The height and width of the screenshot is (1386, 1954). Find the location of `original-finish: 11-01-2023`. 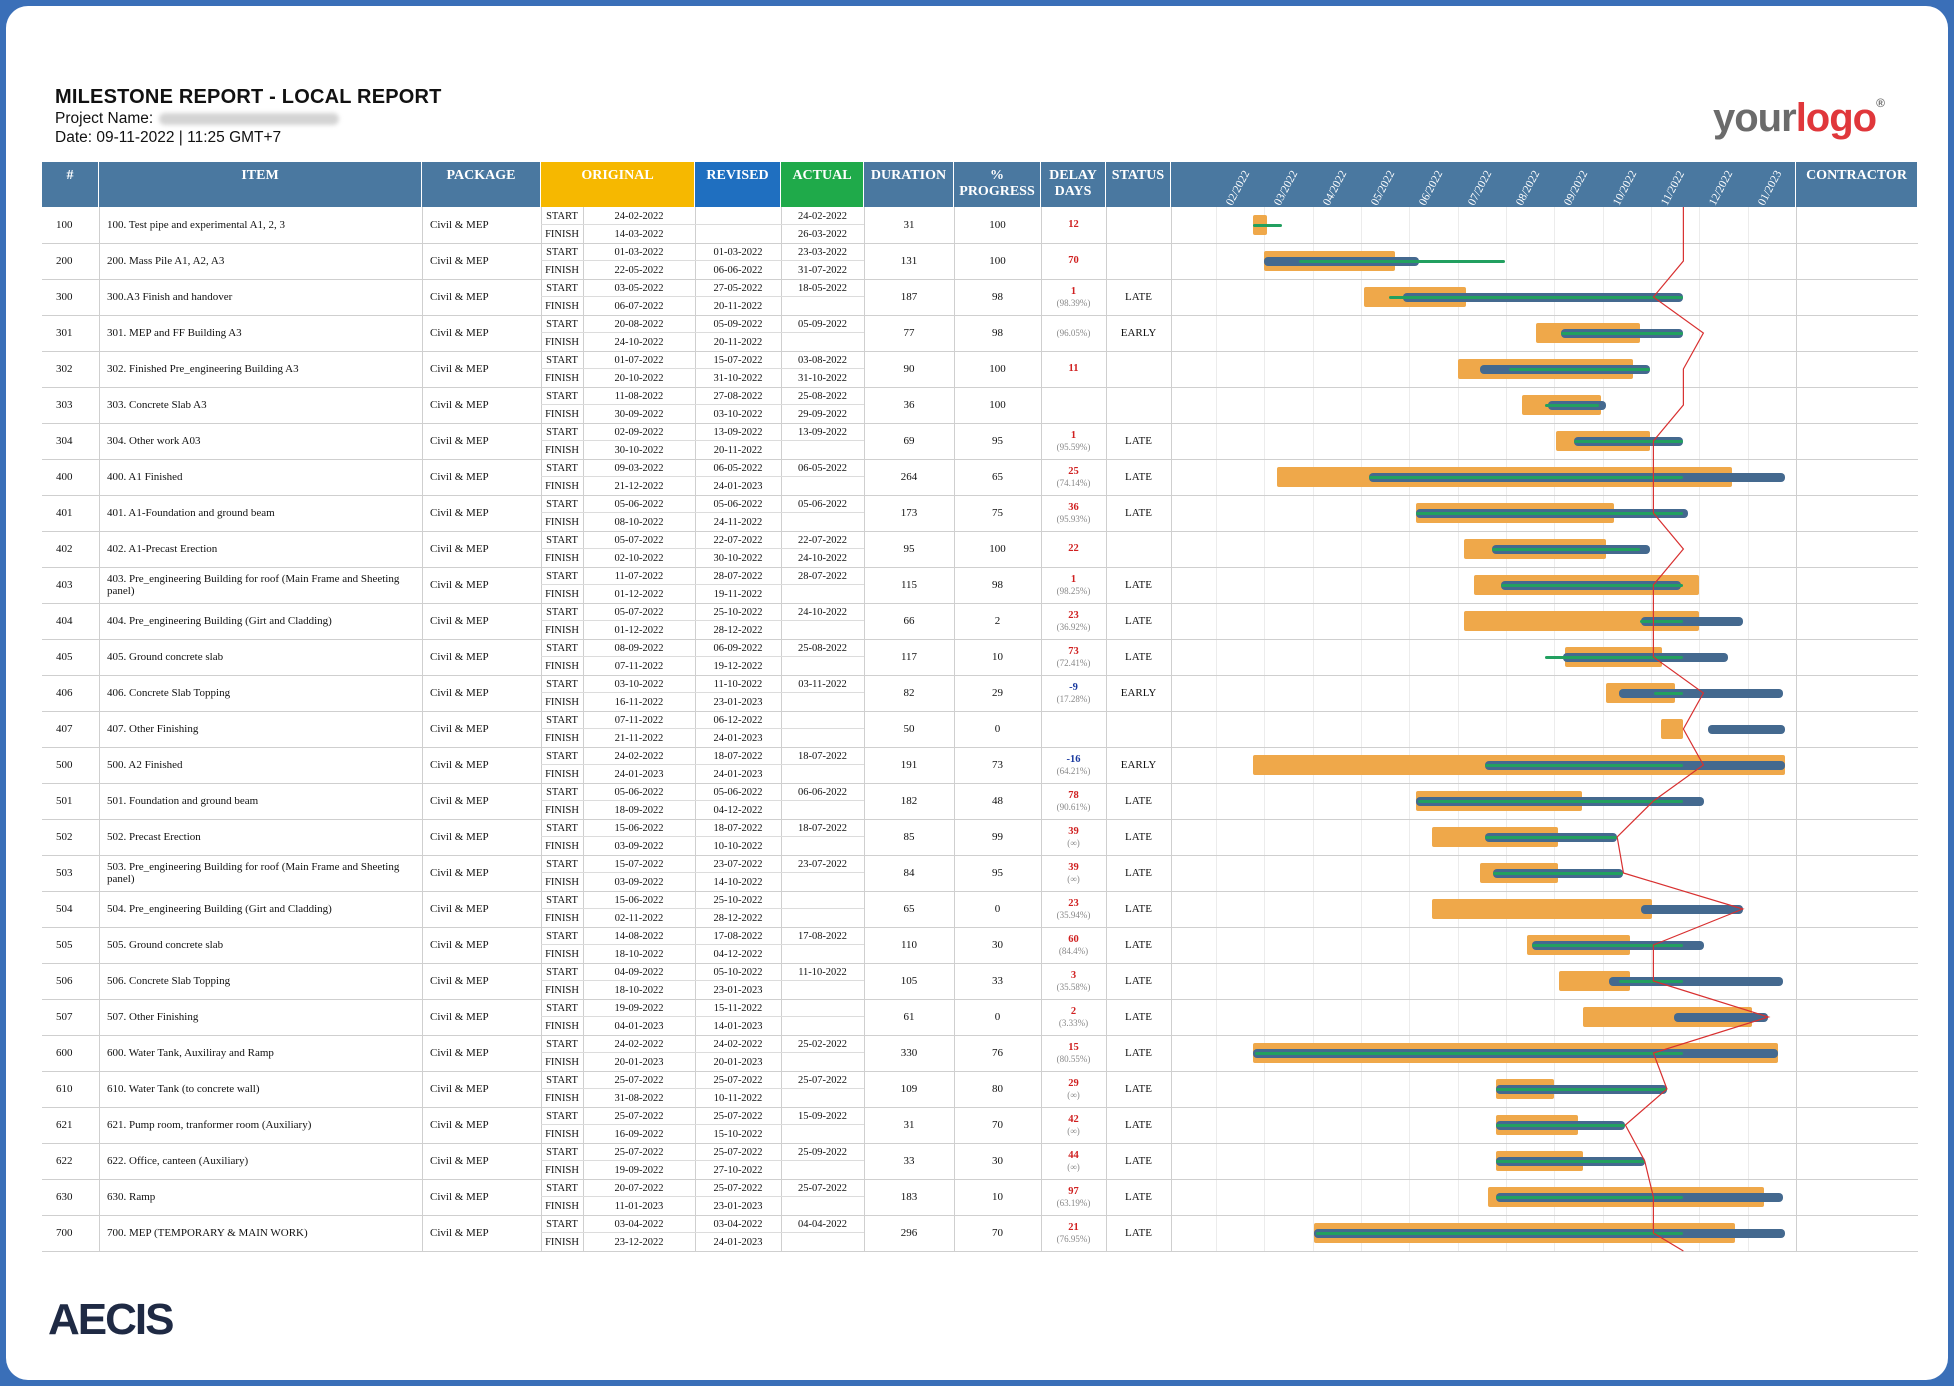

original-finish: 11-01-2023 is located at coordinates (639, 1206).